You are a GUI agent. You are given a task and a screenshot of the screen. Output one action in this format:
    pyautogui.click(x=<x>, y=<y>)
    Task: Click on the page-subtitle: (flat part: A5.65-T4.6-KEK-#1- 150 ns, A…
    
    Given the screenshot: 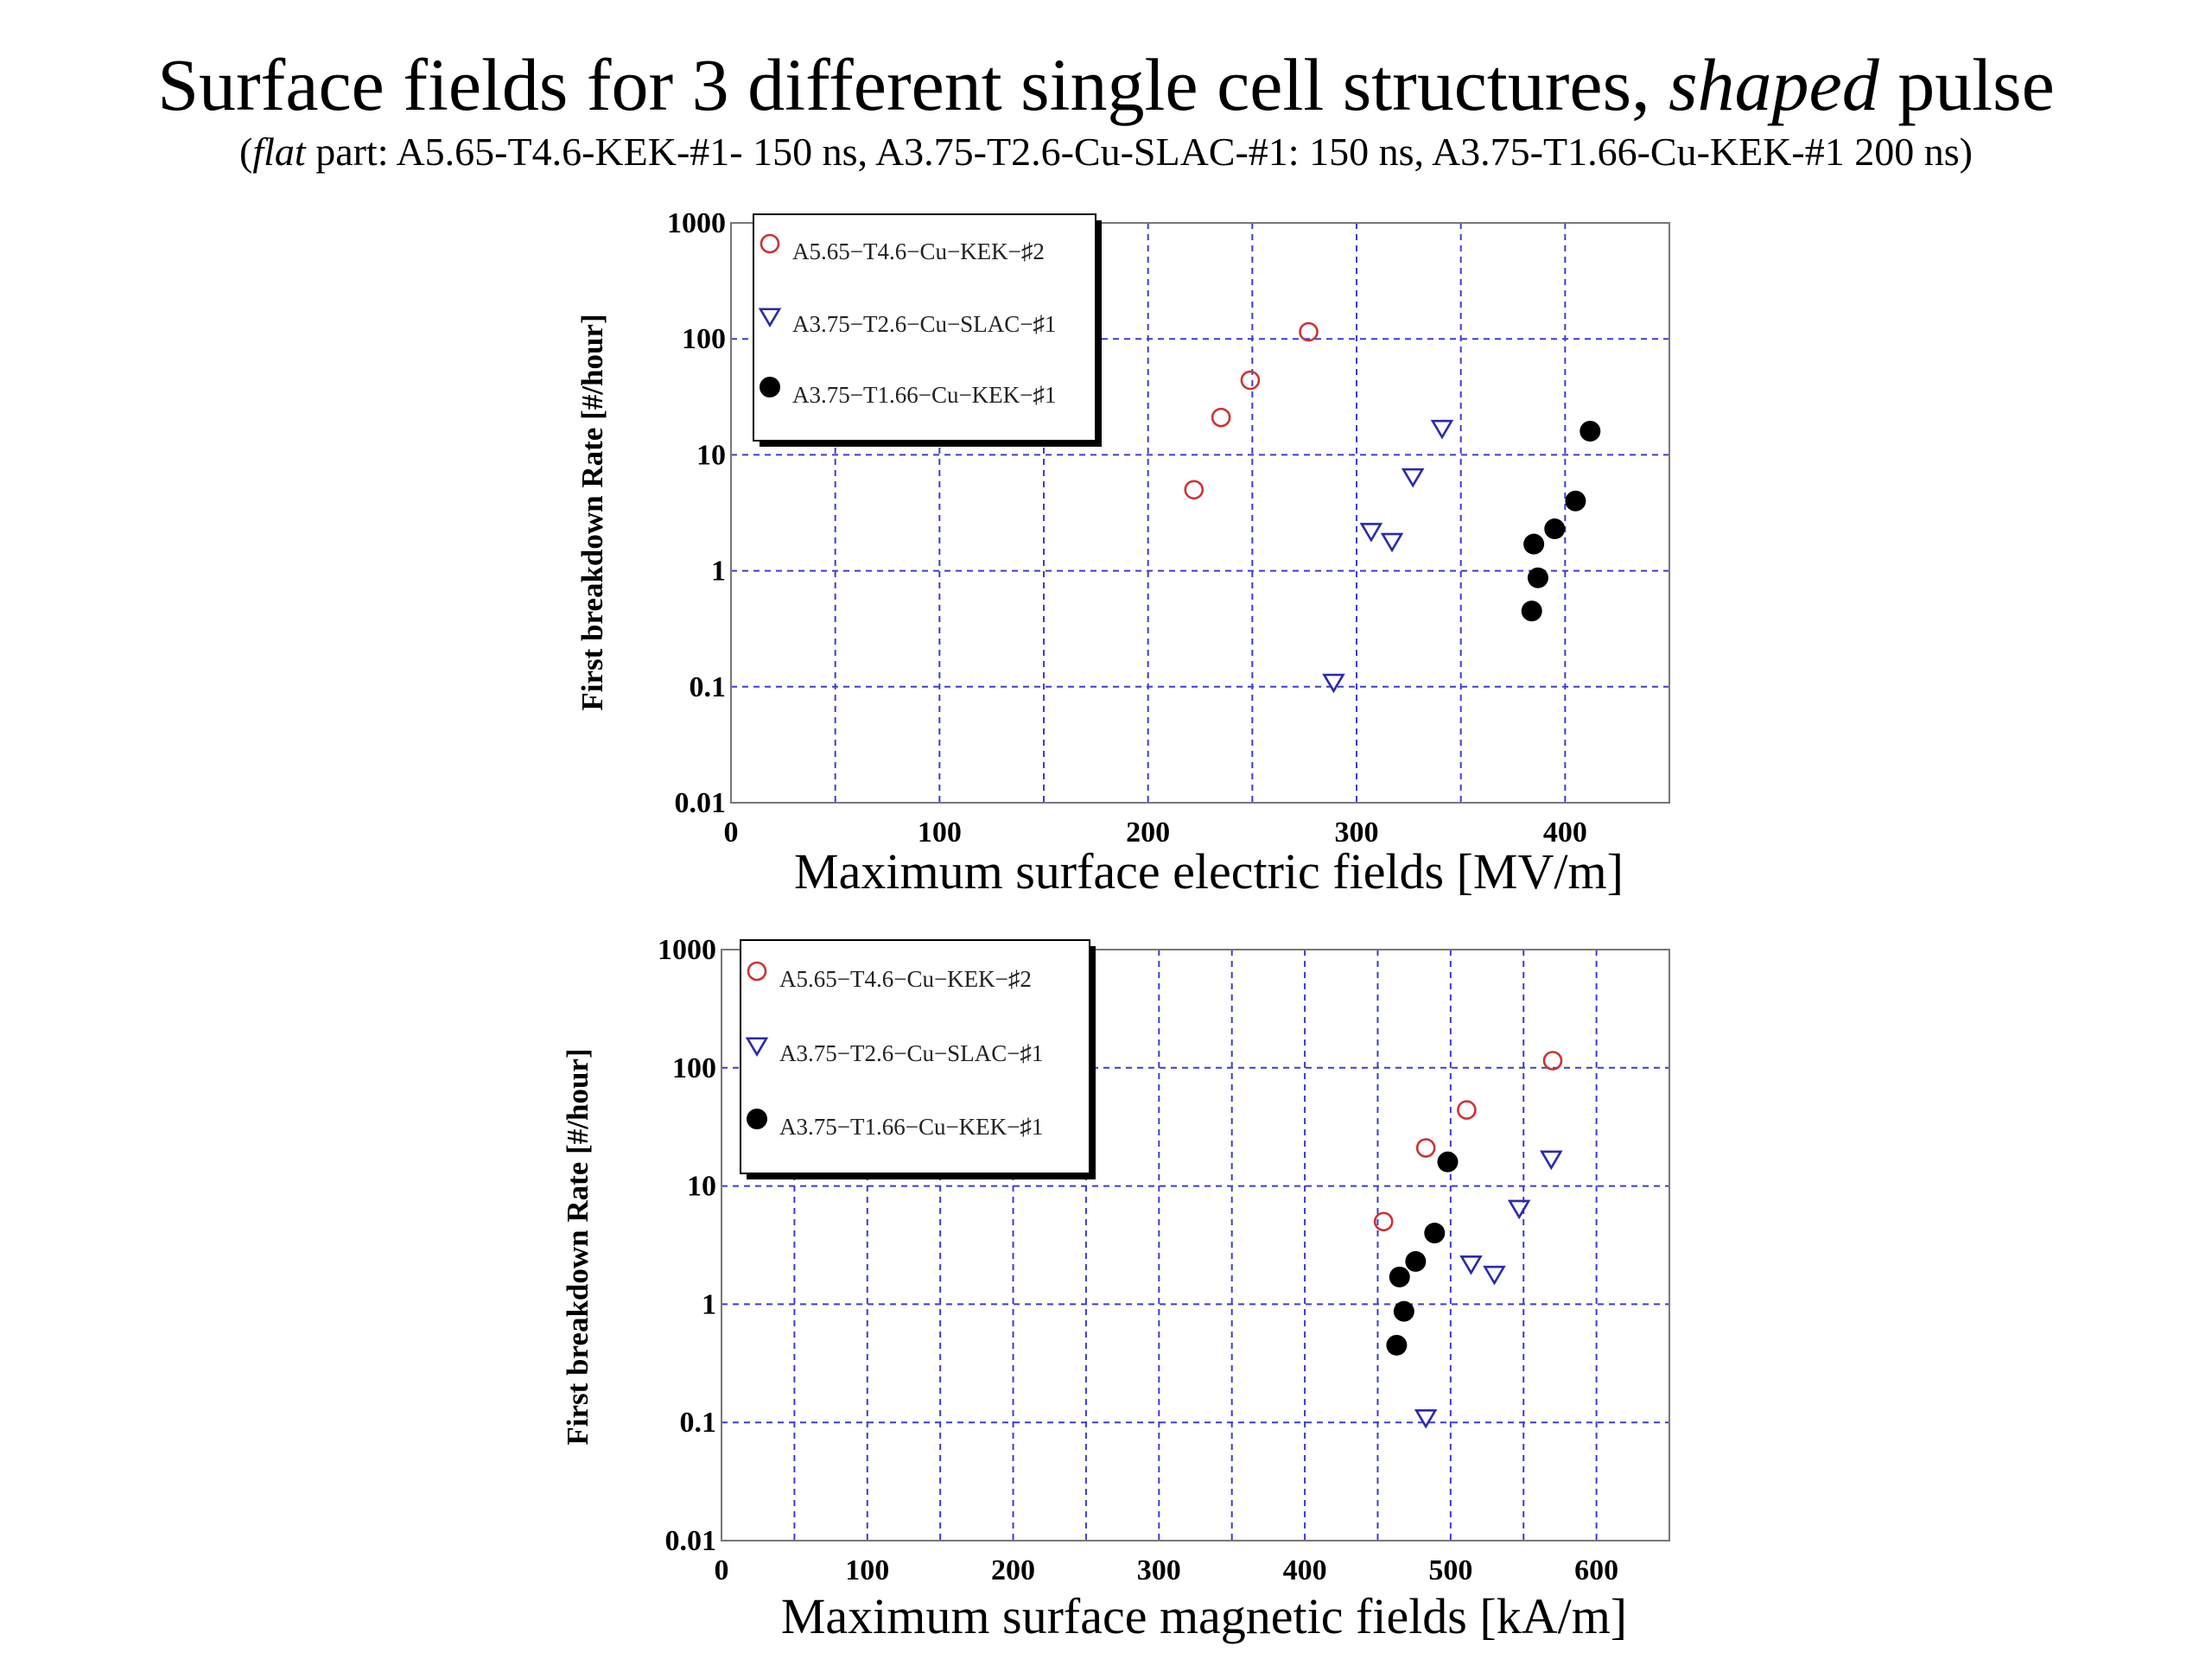 What is the action you would take?
    pyautogui.click(x=1106, y=152)
    